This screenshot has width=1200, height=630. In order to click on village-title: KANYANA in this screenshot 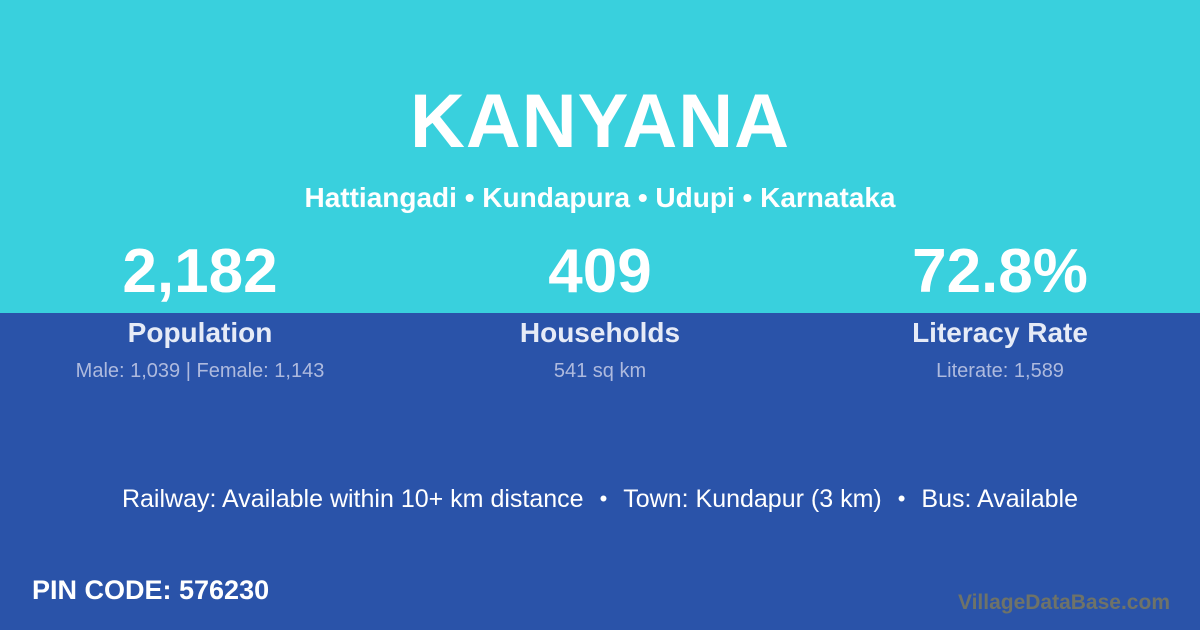, I will do `click(600, 121)`.